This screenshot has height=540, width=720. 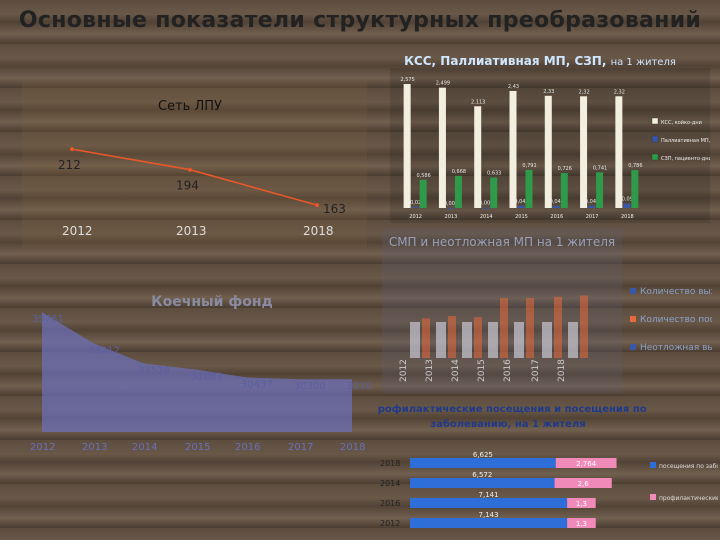 I want to click on beds-x-tick: 2015, so click(x=197, y=447).